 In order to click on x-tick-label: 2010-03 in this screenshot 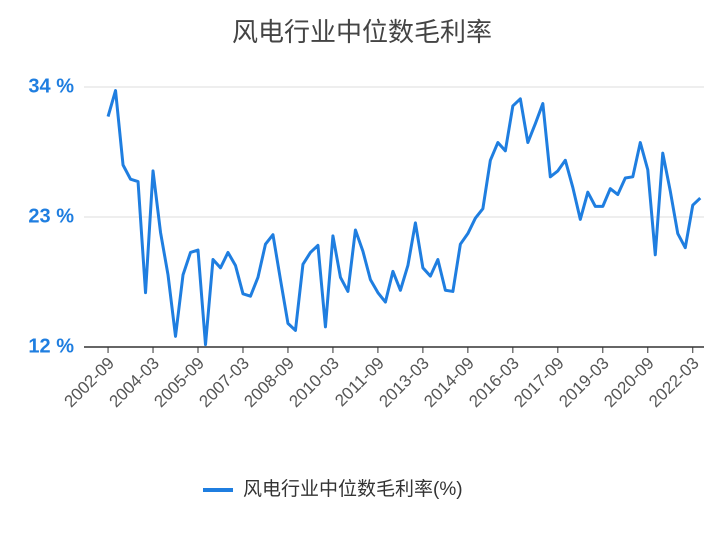, I will do `click(314, 383)`.